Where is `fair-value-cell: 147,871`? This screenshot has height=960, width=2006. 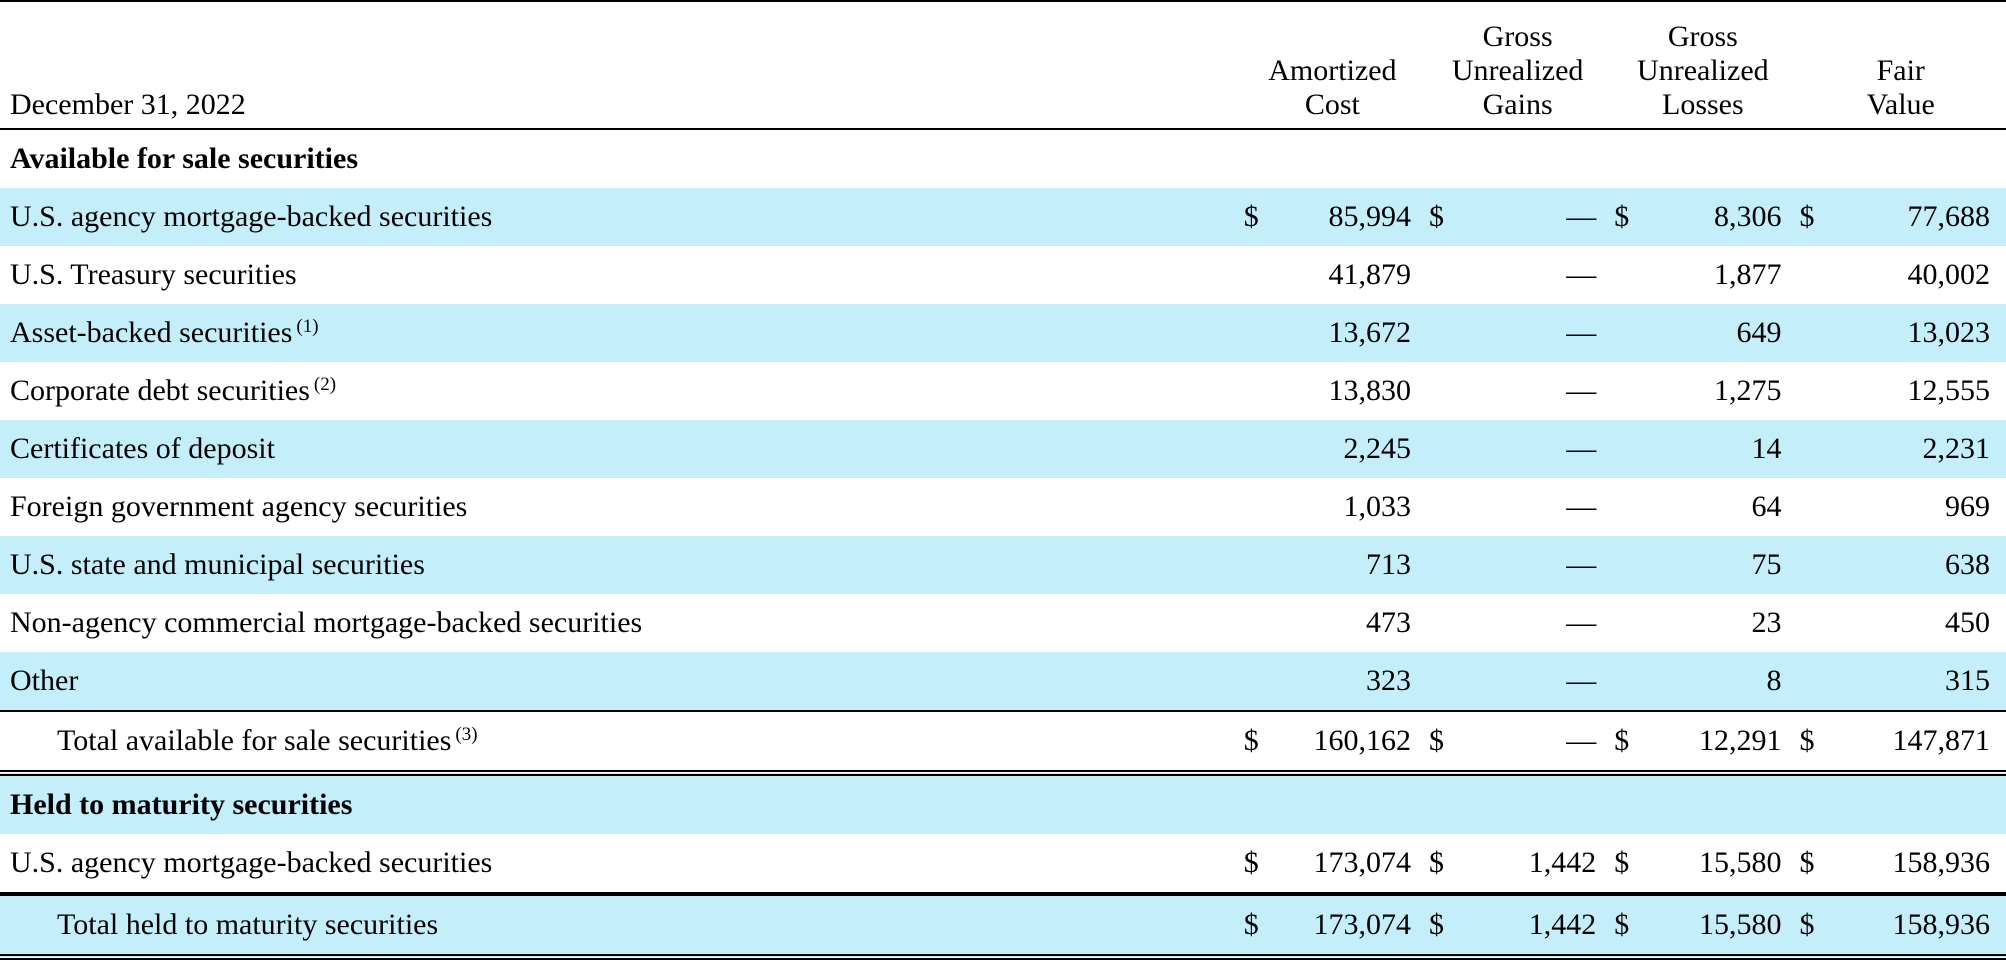
fair-value-cell: 147,871 is located at coordinates (1921, 743).